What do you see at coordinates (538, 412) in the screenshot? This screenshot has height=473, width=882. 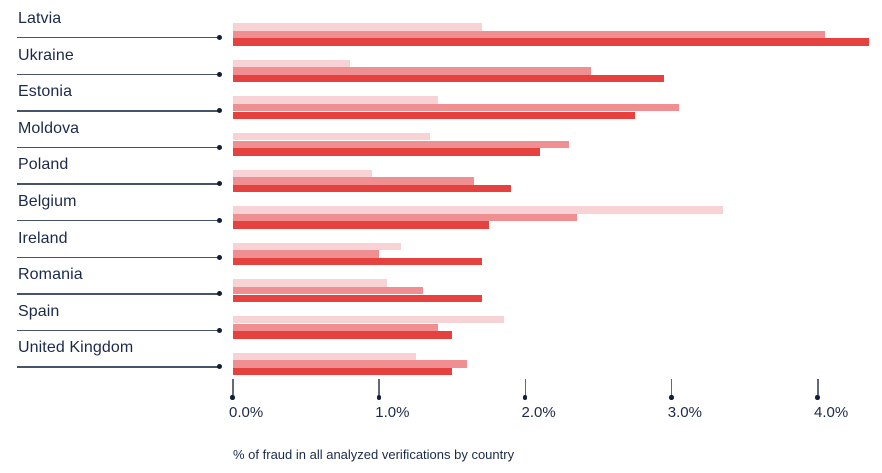 I see `axis-tick-label: 2.0%` at bounding box center [538, 412].